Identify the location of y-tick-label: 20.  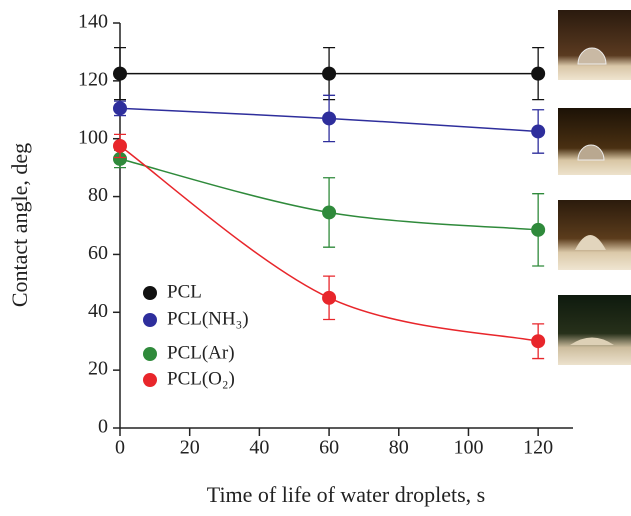
(98, 369).